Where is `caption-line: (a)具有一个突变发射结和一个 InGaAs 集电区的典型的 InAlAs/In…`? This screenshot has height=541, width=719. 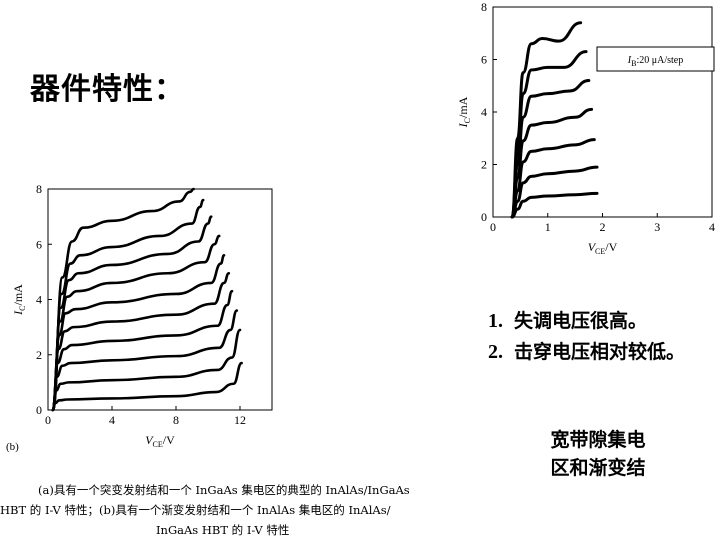 caption-line: (a)具有一个突变发射结和一个 InGaAs 集电区的典型的 InAlAs/In… is located at coordinates (224, 490).